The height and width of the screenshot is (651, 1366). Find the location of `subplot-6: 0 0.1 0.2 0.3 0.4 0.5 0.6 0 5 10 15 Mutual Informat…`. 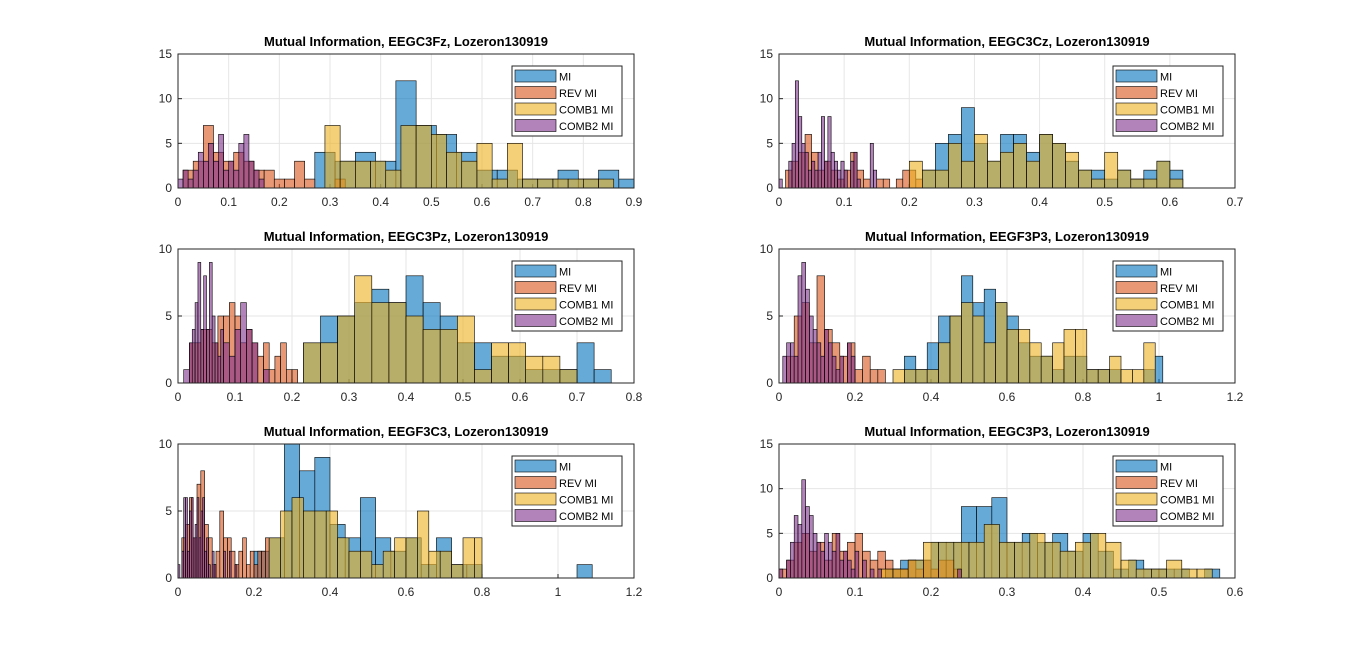

subplot-6: 0 0.1 0.2 0.3 0.4 0.5 0.6 0 5 10 15 Mutual Informat… is located at coordinates (1002, 511).